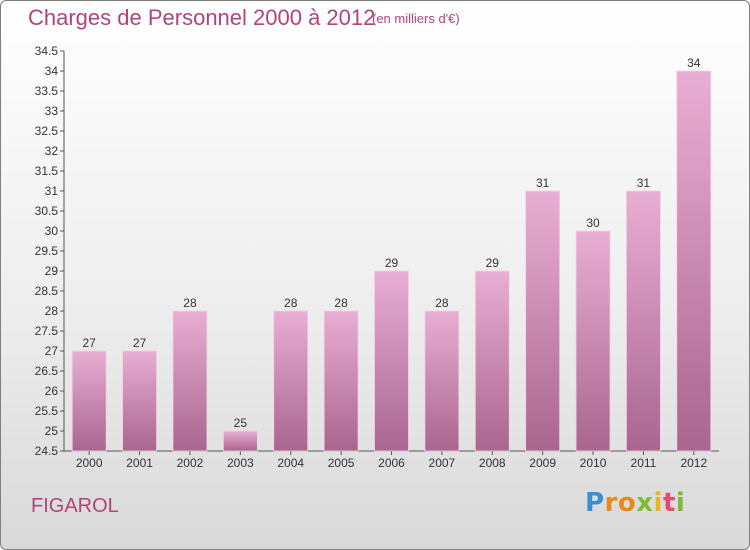 This screenshot has height=550, width=750. What do you see at coordinates (47, 251) in the screenshot?
I see `y-tick-label: 29.5` at bounding box center [47, 251].